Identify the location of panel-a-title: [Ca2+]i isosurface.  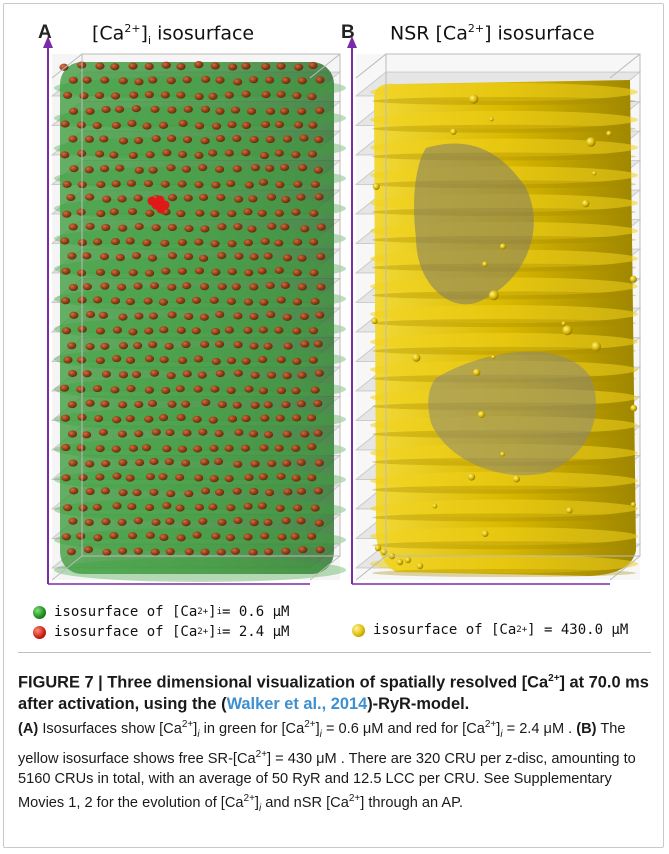
(173, 35).